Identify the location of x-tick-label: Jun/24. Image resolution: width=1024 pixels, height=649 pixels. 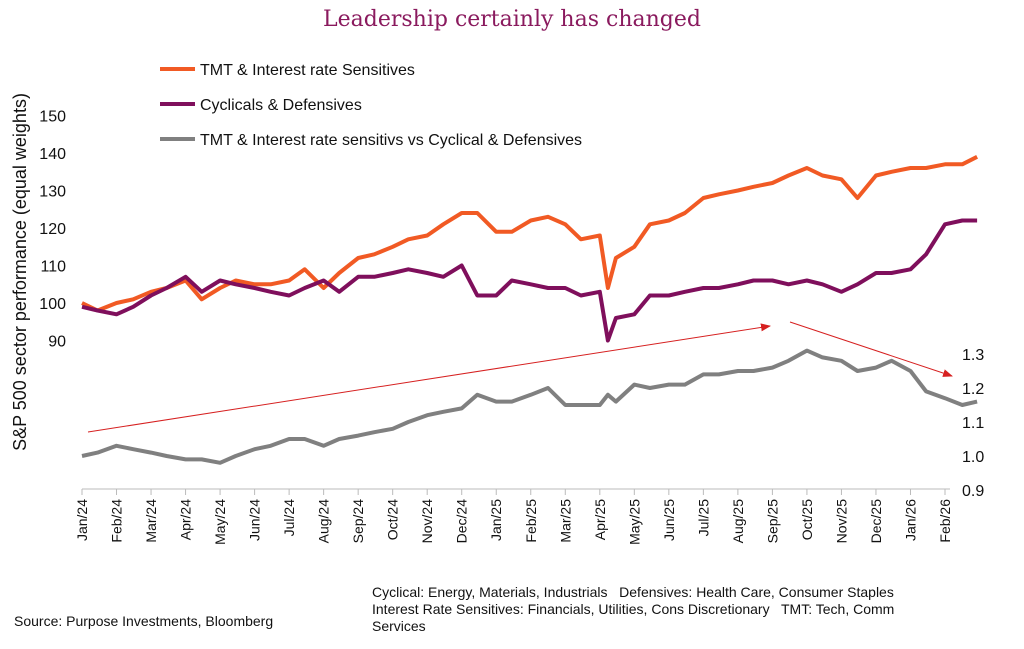
(255, 520).